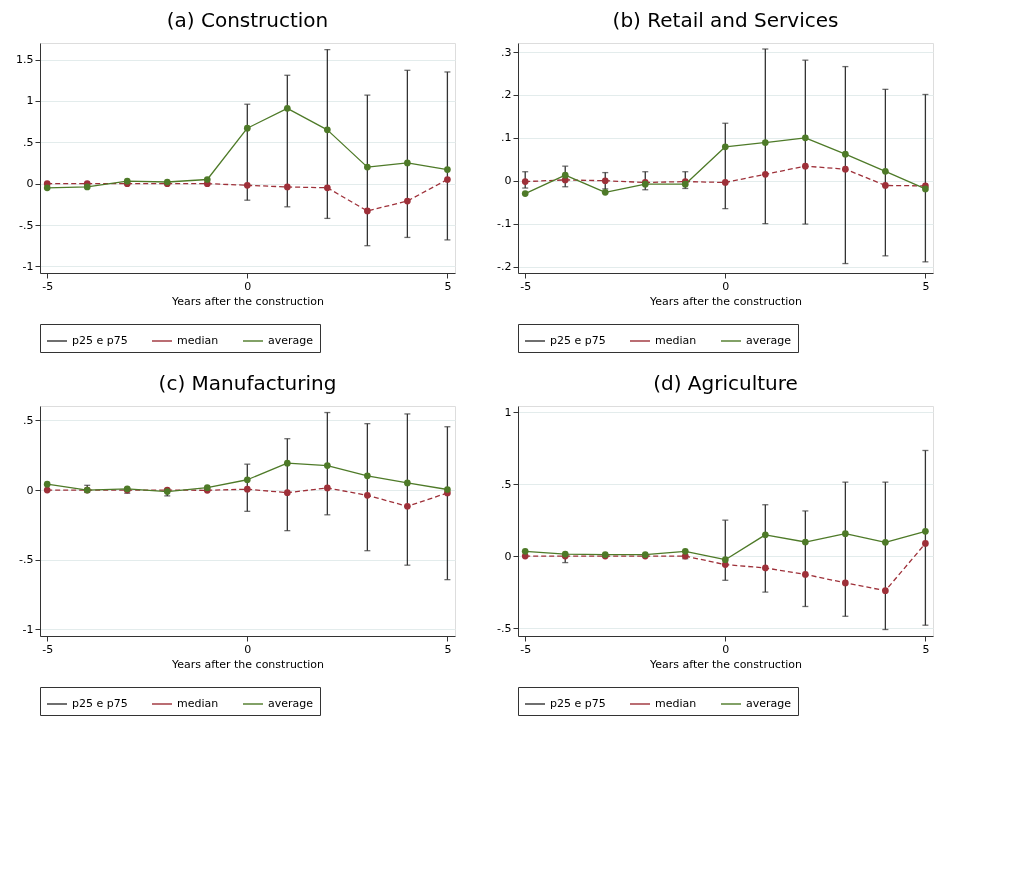 Image resolution: width=1032 pixels, height=883 pixels. Describe the element at coordinates (25, 60) in the screenshot. I see `y-tick-label: 1.5` at that location.